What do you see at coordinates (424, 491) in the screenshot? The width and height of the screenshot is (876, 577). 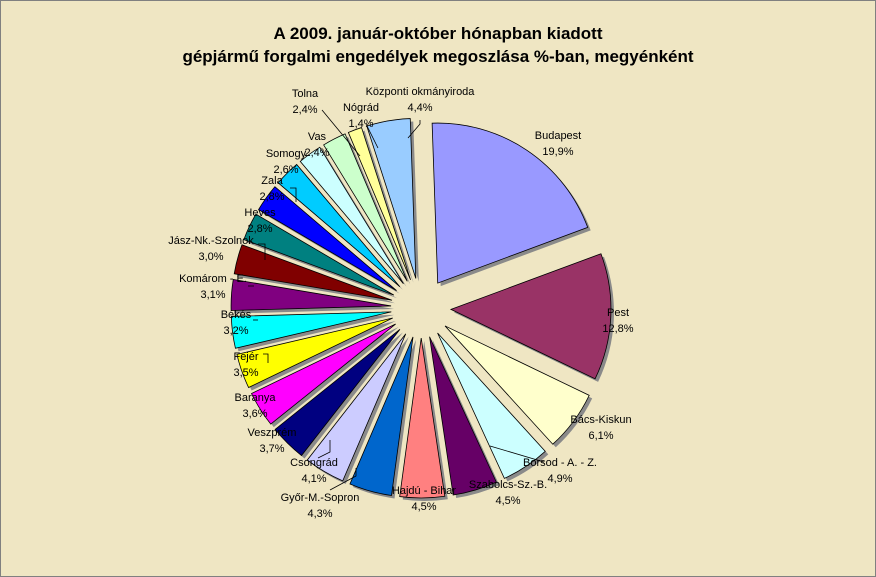 I see `slice-label-name: Hajdú - Bihar` at bounding box center [424, 491].